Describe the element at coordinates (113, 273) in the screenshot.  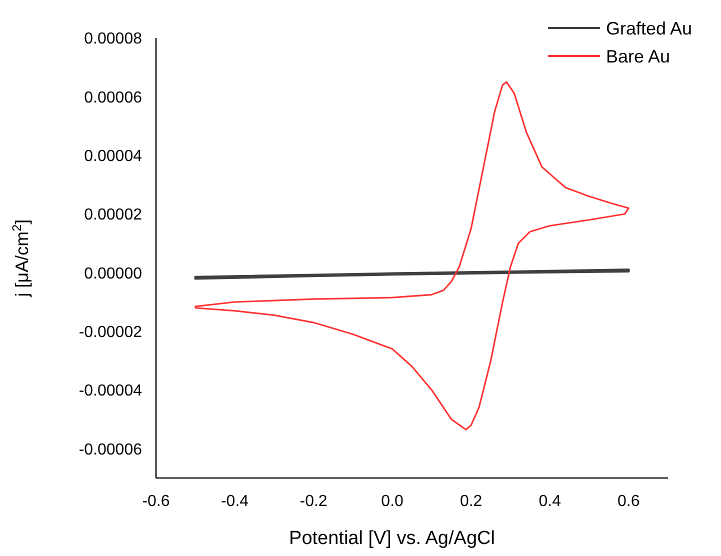
I see `y-tick-label: 0.00000` at that location.